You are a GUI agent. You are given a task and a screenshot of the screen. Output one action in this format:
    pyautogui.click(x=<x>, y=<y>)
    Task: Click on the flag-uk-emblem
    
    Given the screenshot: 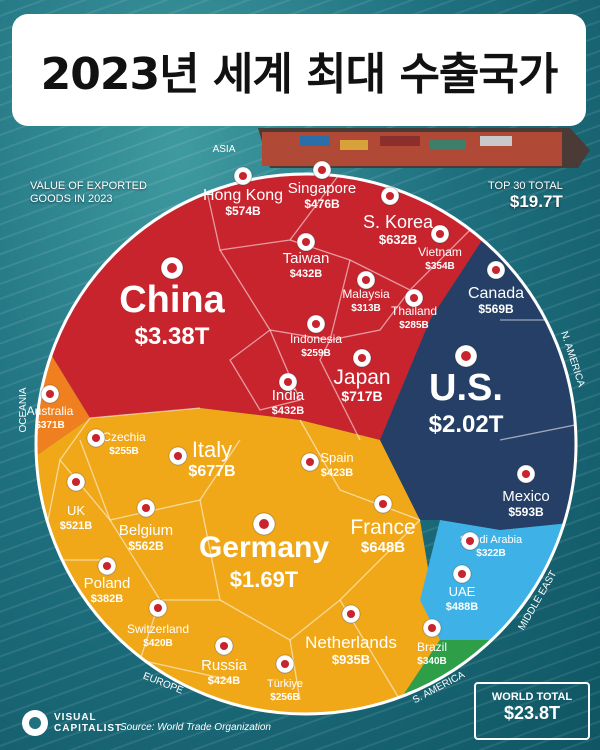 What is the action you would take?
    pyautogui.click(x=76, y=482)
    